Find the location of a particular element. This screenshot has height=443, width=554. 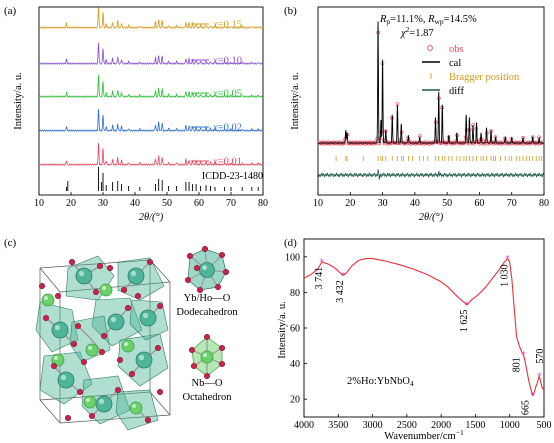

x-tick-label: 500 is located at coordinates (544, 425).